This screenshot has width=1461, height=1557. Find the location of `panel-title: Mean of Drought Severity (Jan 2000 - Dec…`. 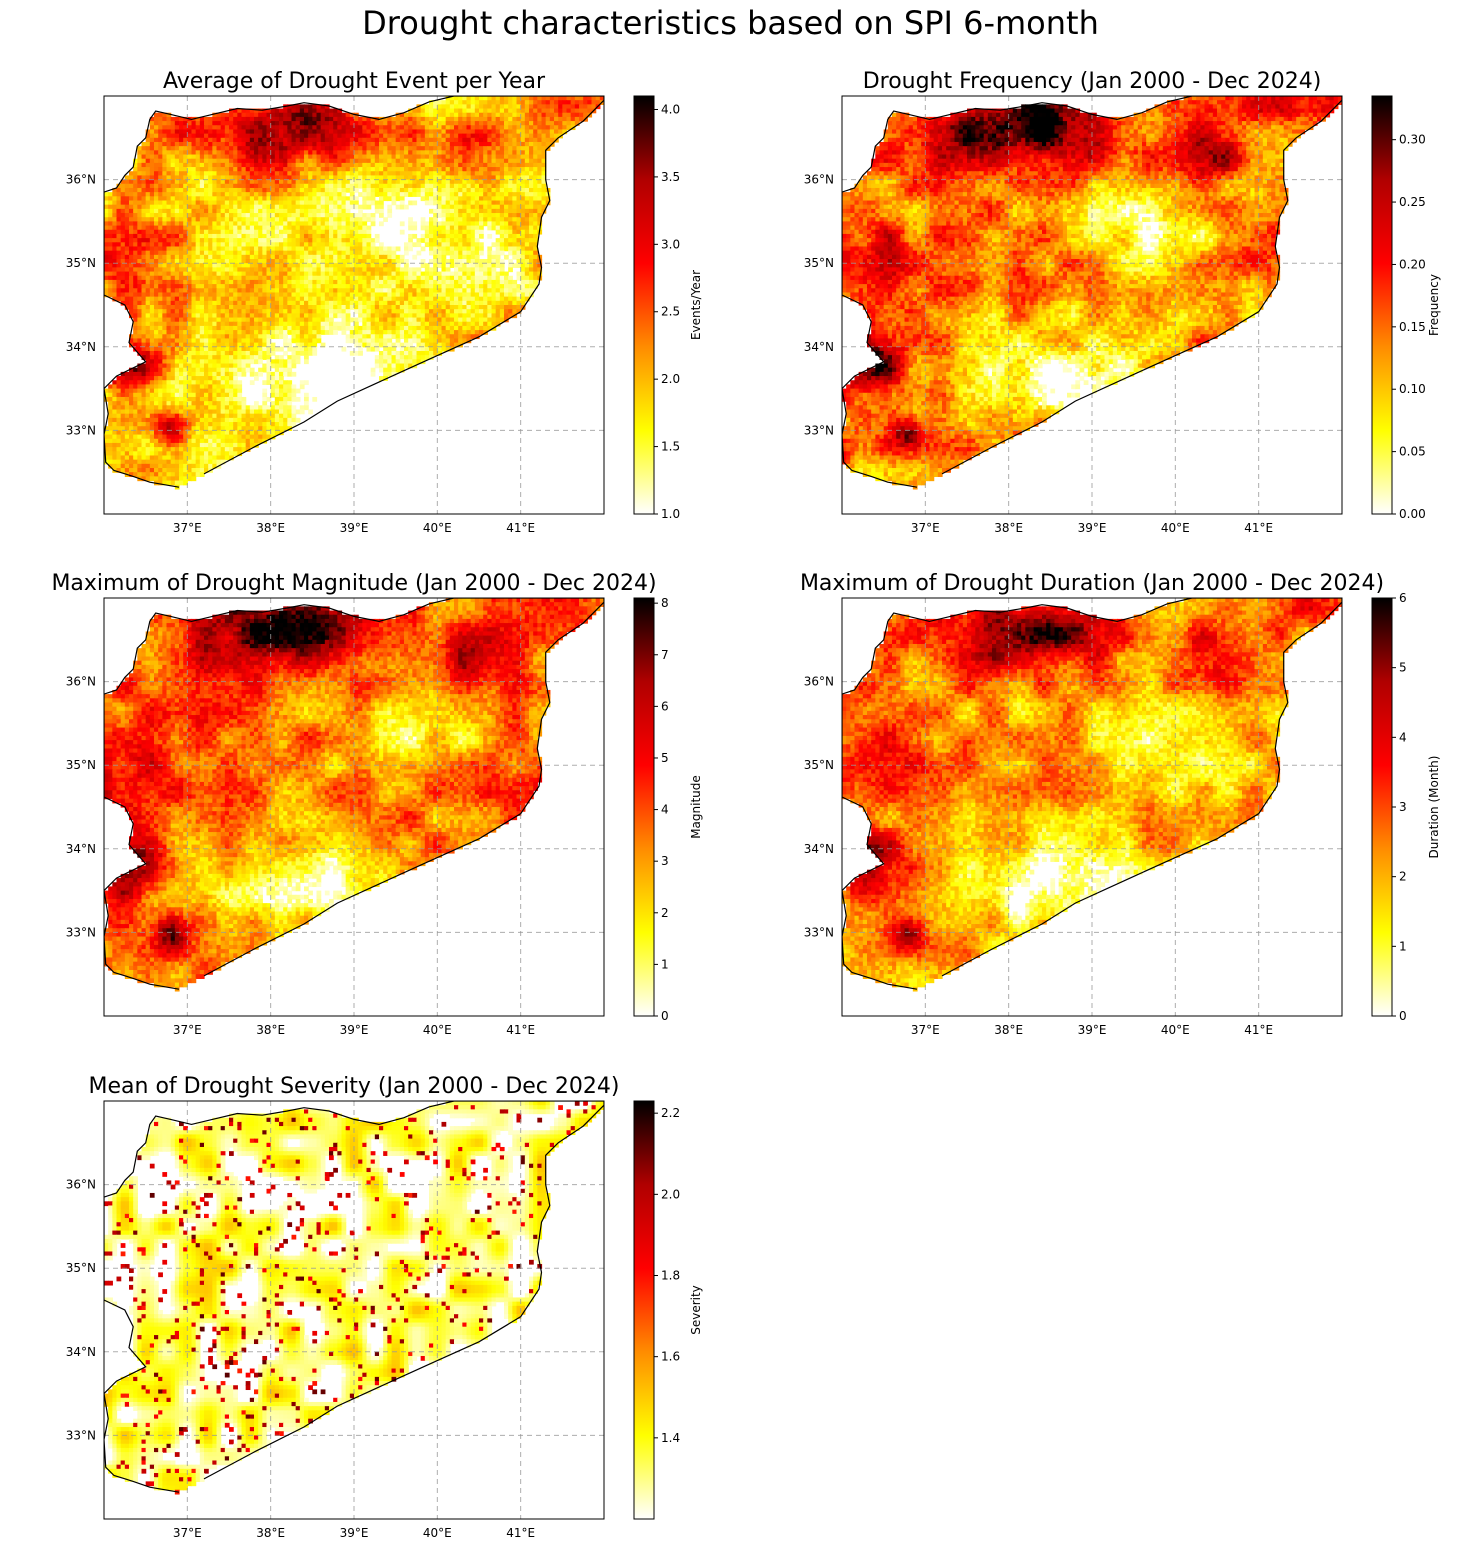

panel-title: Mean of Drought Severity (Jan 2000 - Dec… is located at coordinates (354, 1086).